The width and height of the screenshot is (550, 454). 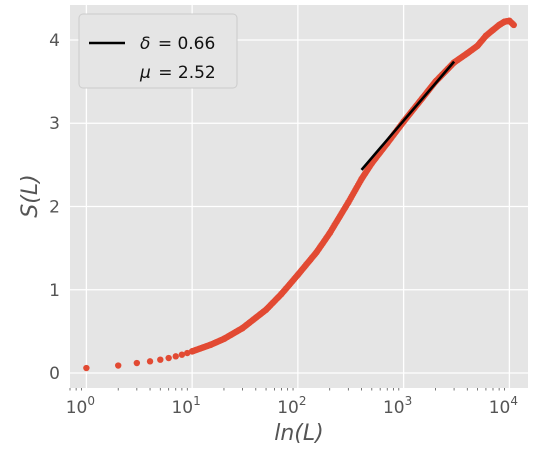 I want to click on x-tick-label: 10³, so click(x=397, y=406).